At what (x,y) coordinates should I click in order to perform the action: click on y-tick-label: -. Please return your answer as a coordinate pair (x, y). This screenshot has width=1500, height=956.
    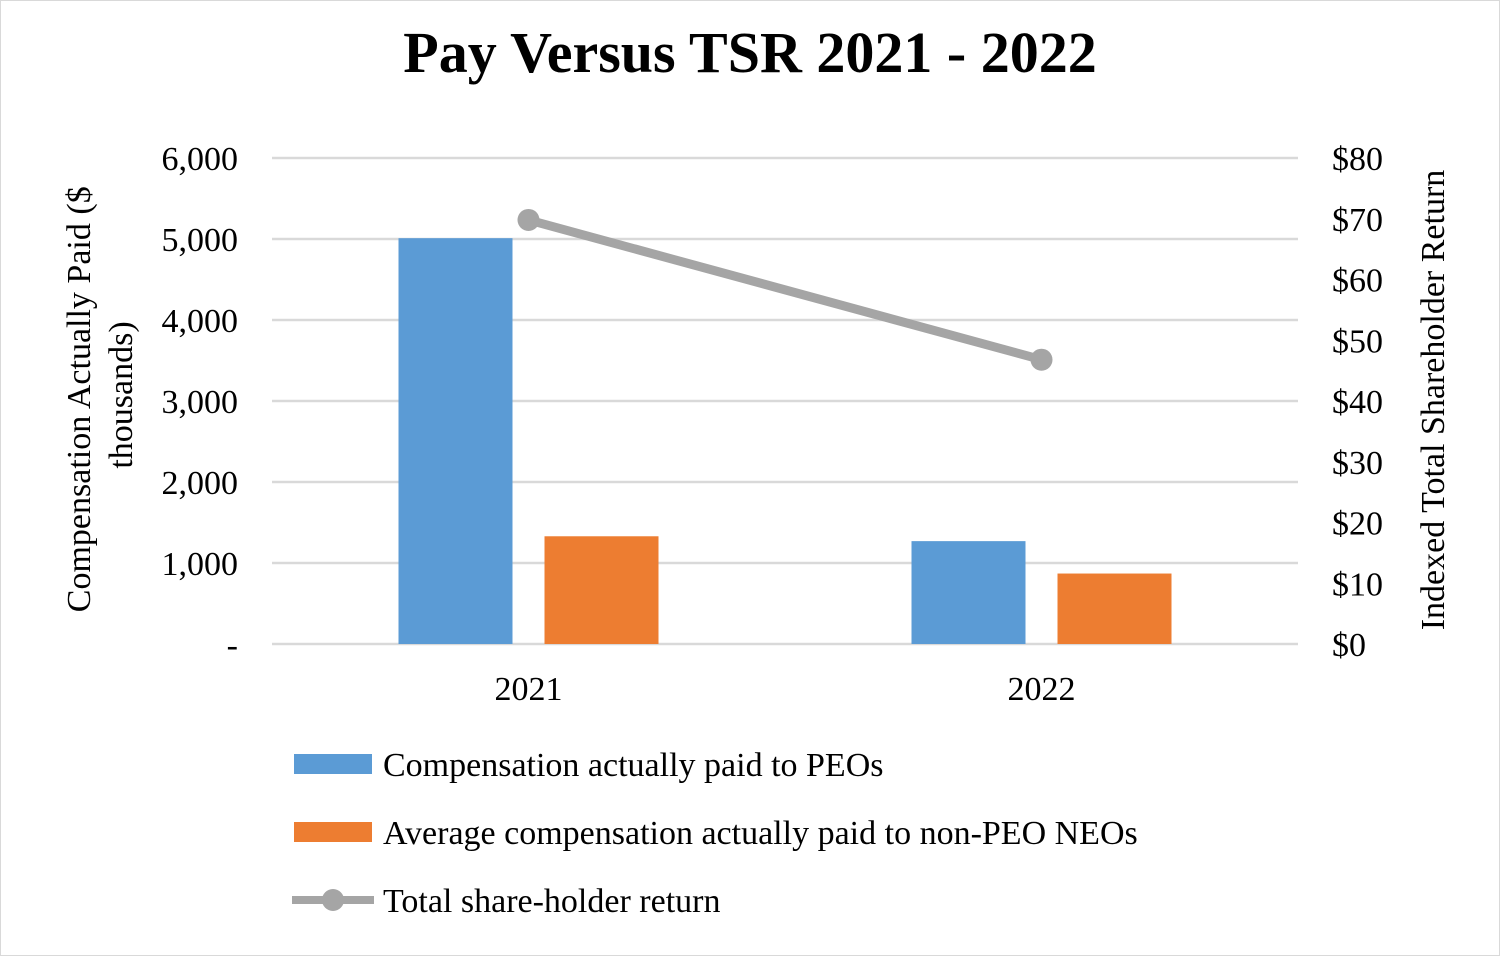
    Looking at the image, I should click on (232, 645).